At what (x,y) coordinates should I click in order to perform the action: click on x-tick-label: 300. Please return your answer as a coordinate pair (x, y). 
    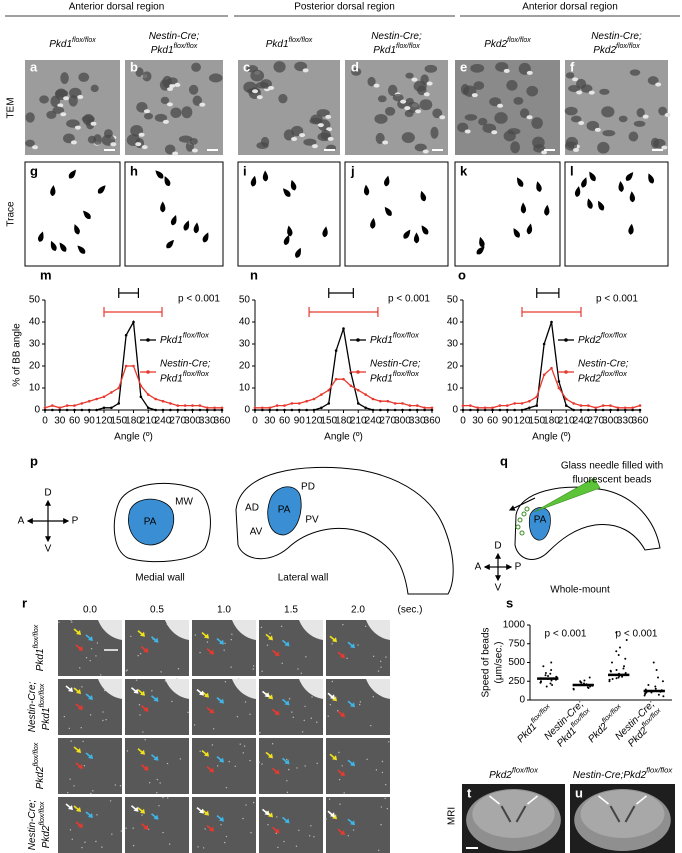
    Looking at the image, I should click on (192, 421).